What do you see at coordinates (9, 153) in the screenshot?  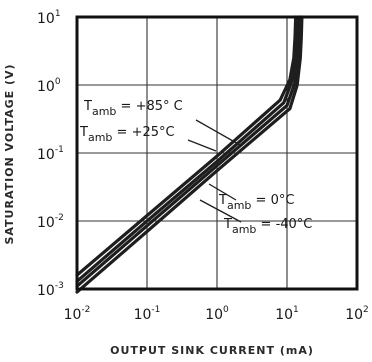 I see `y-axis-title: SATURATION VOLTAGE (V)` at bounding box center [9, 153].